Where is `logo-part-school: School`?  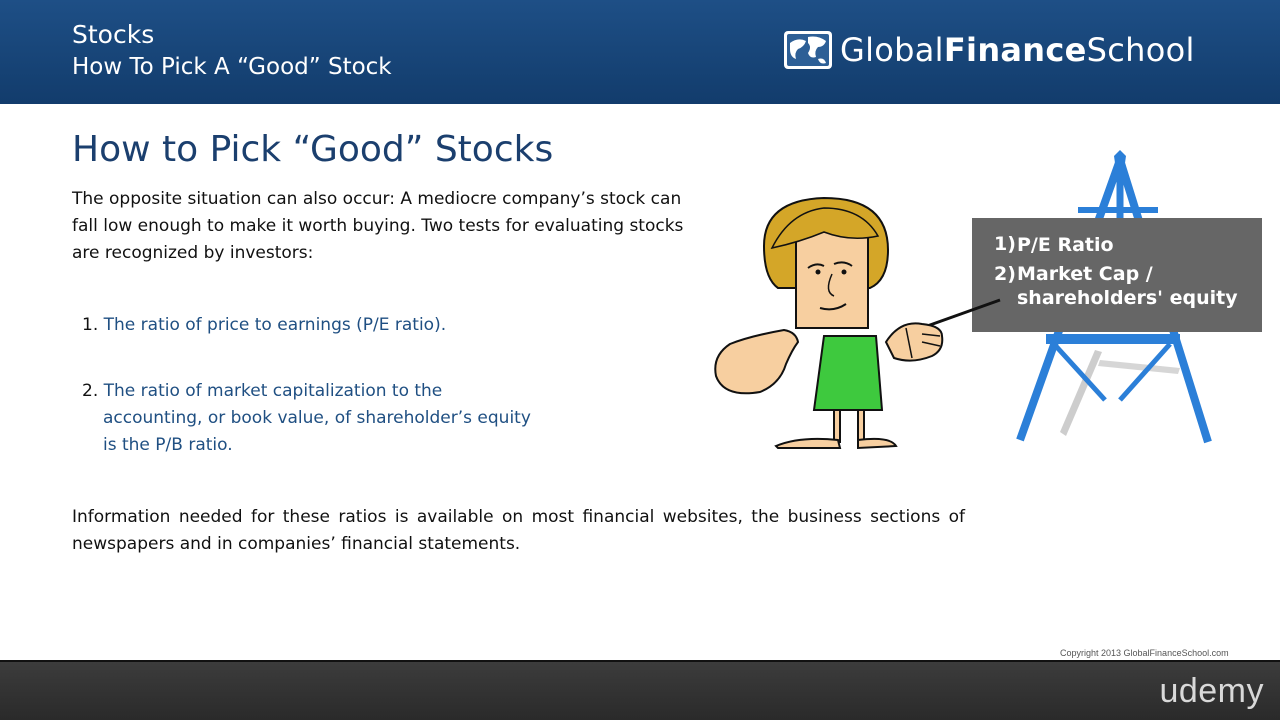
logo-part-school: School is located at coordinates (1140, 50).